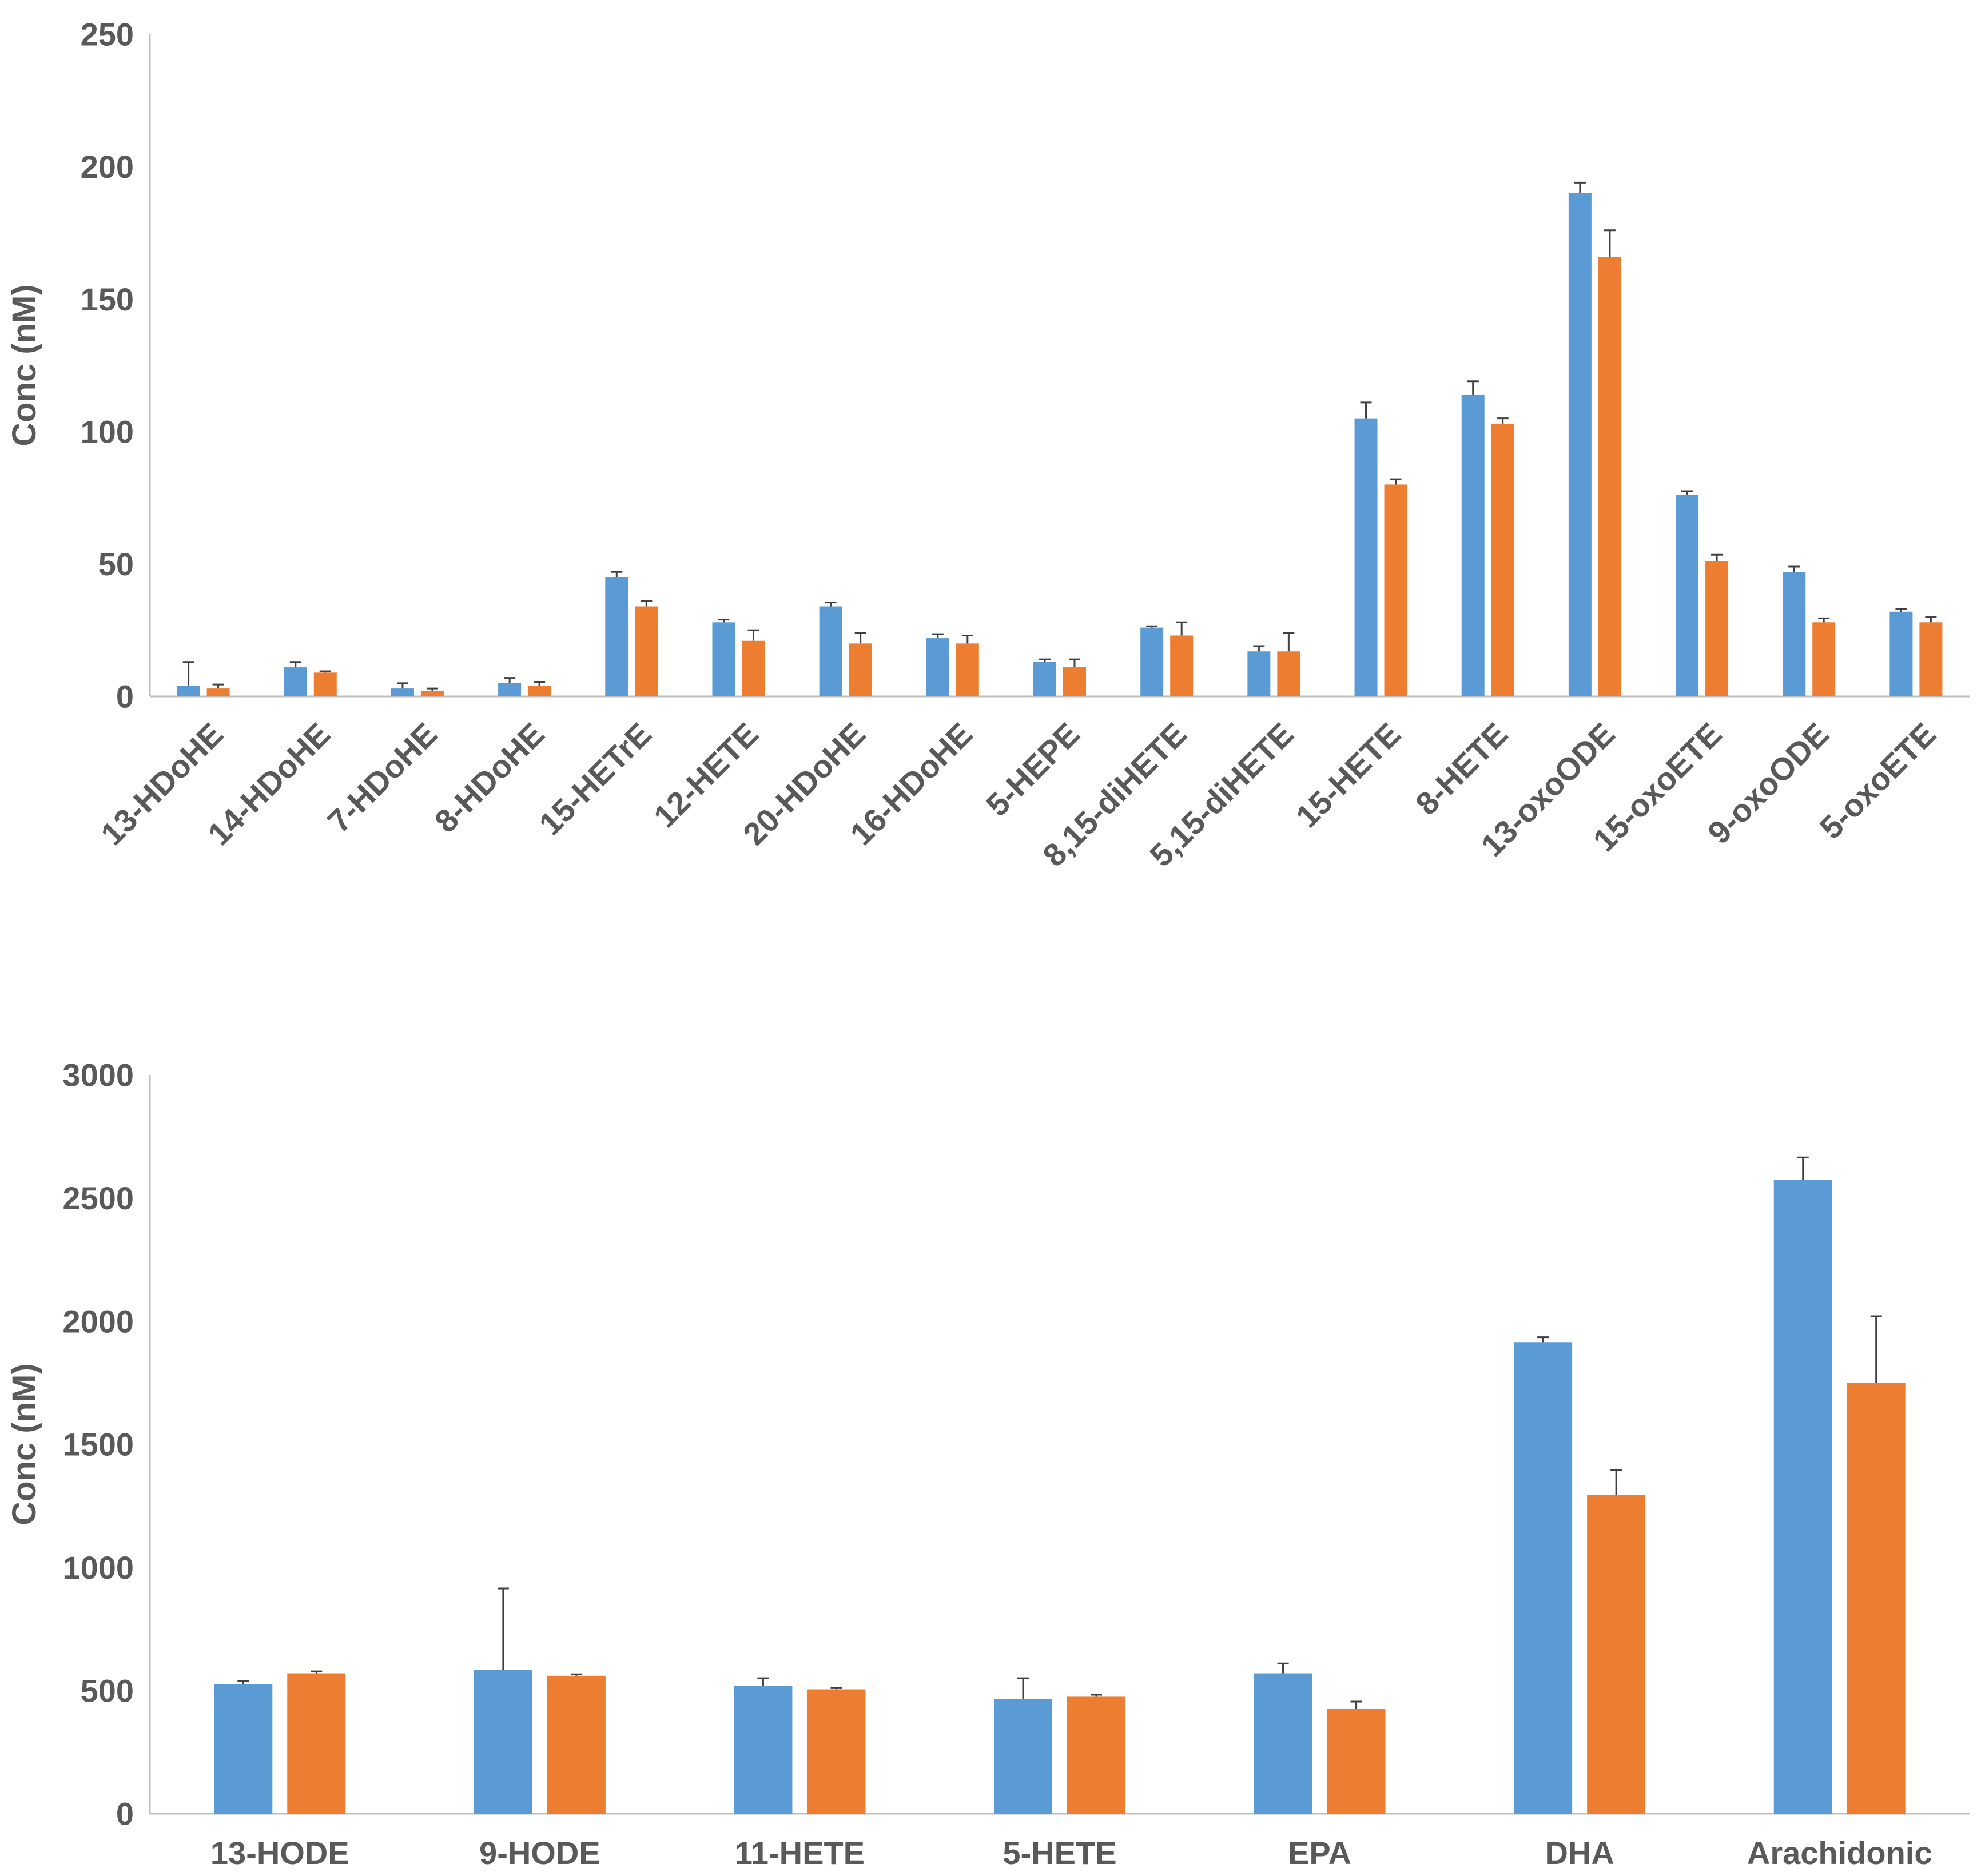 The image size is (1981, 1876). What do you see at coordinates (1580, 444) in the screenshot?
I see `bar-series1-13-oxoODE` at bounding box center [1580, 444].